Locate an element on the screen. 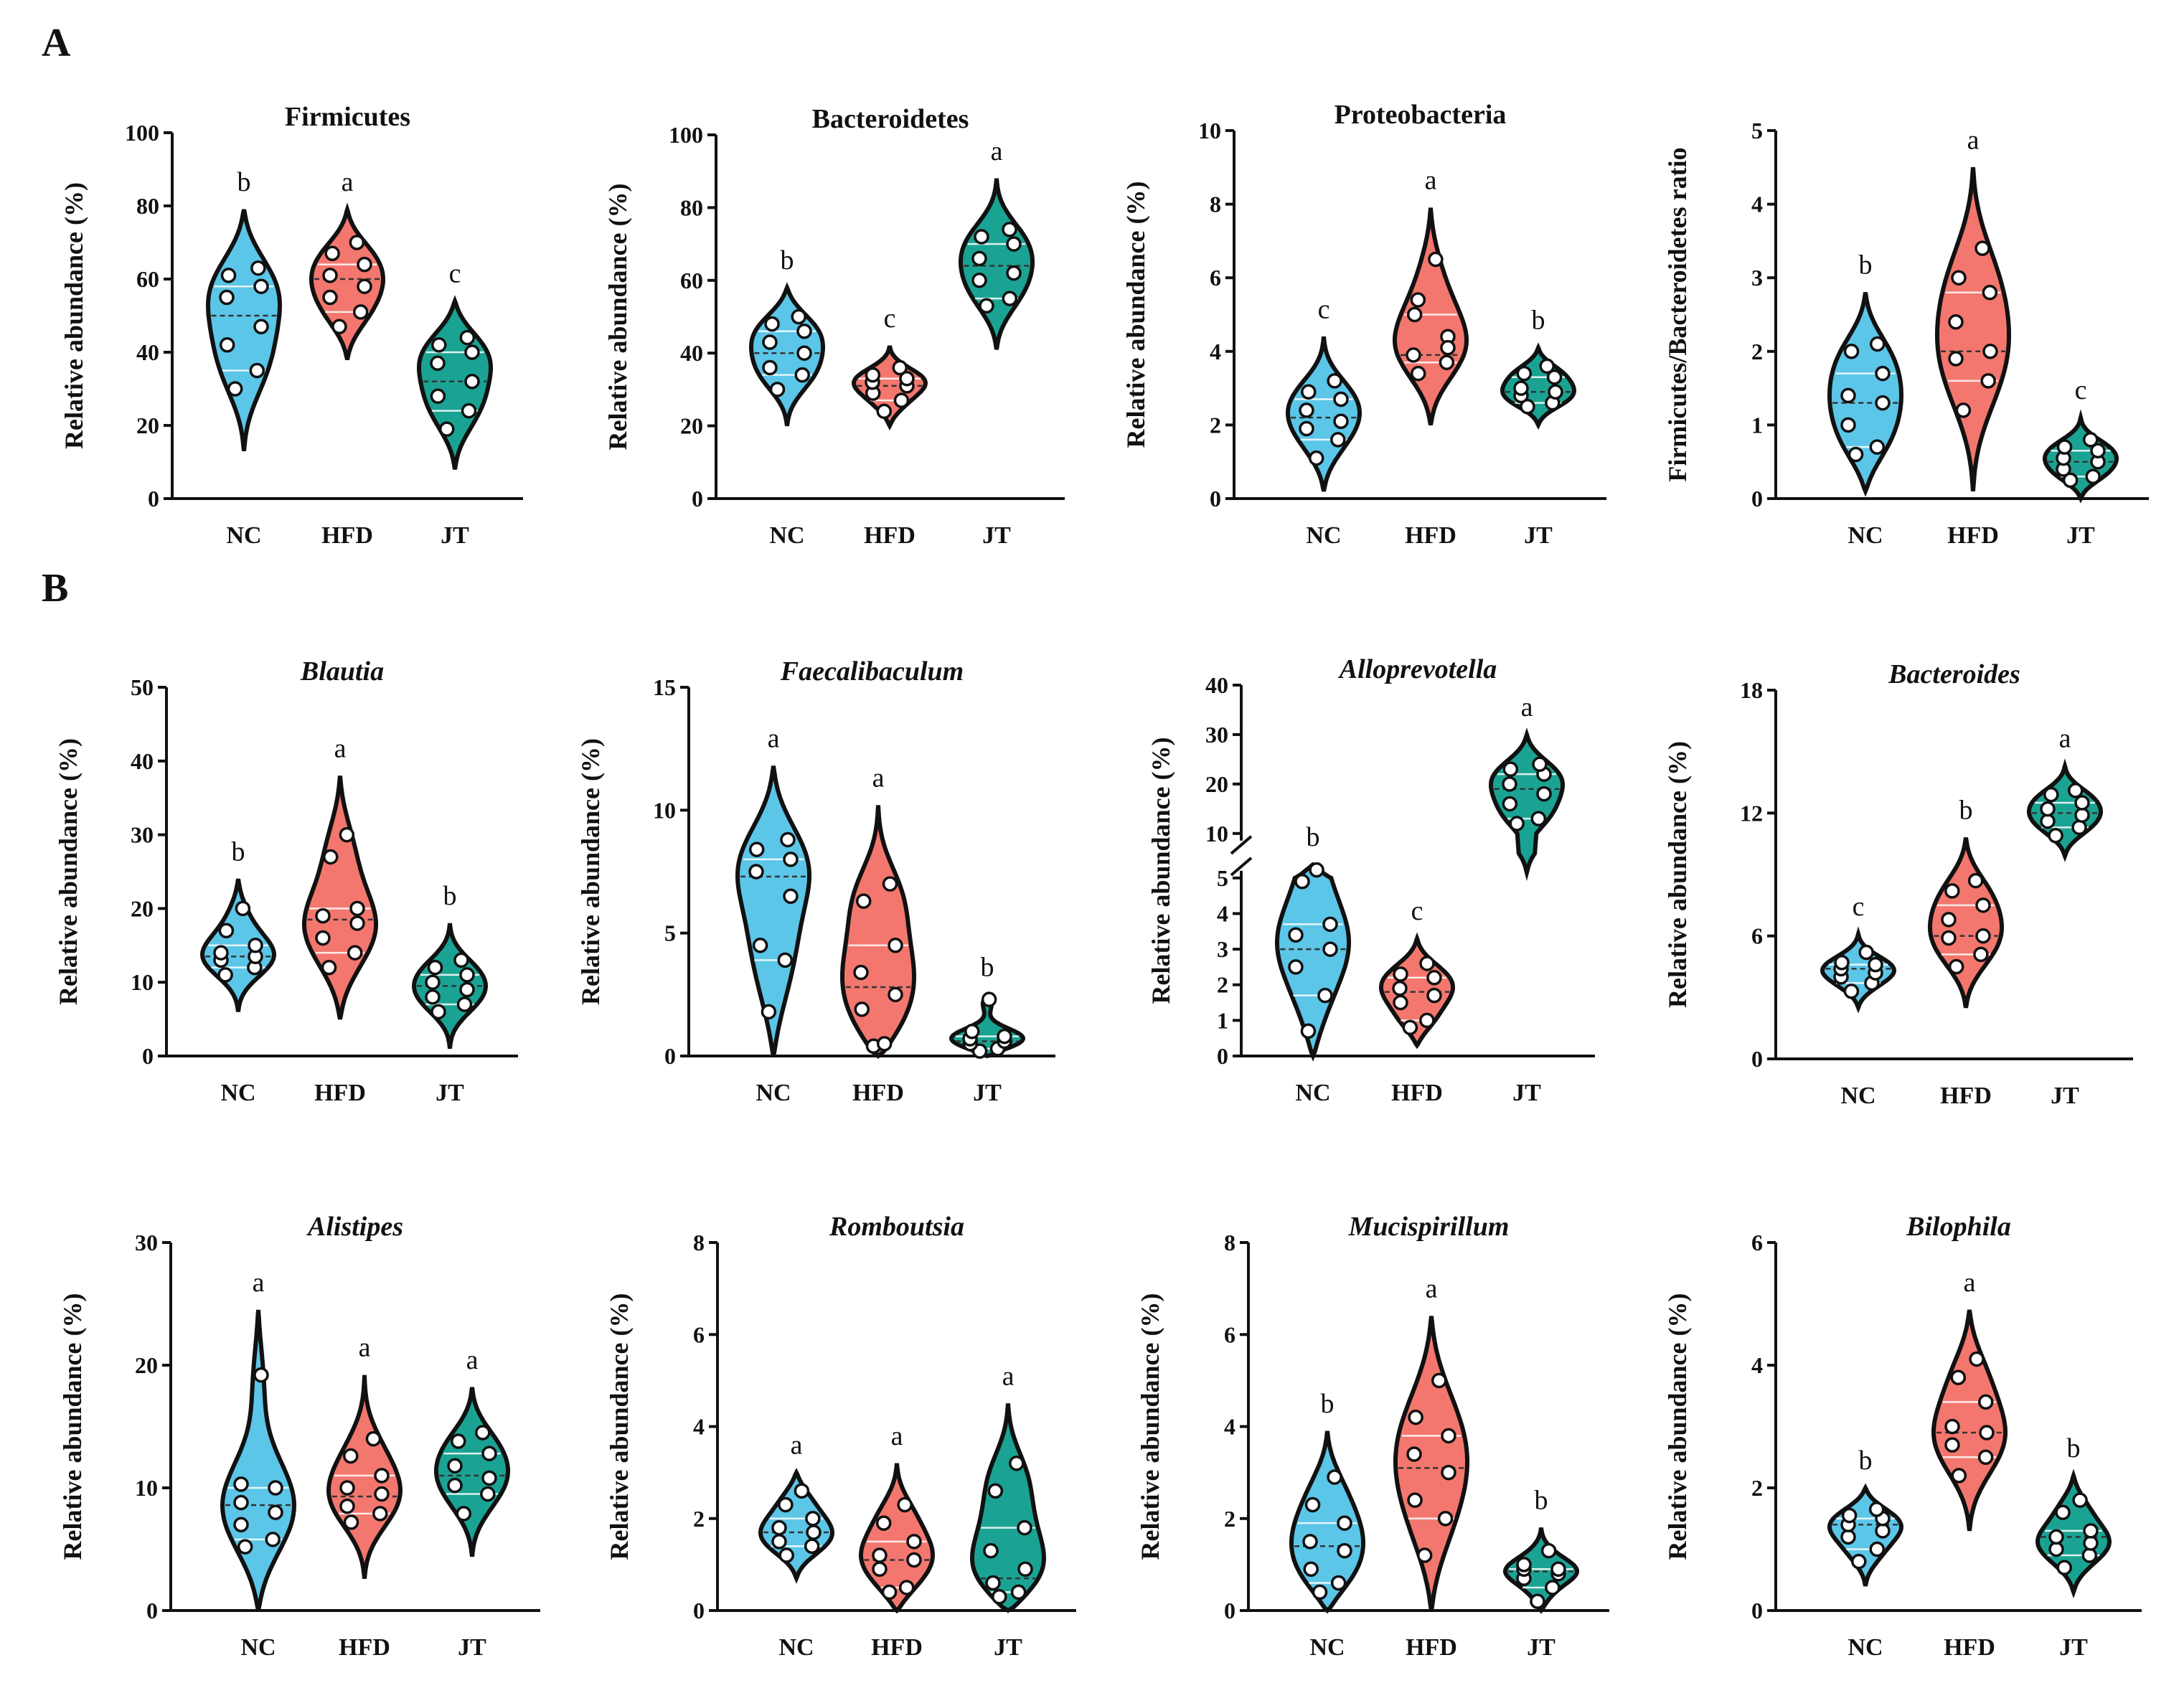 The height and width of the screenshot is (1683, 2184). chart-title: Faecalibaculum is located at coordinates (872, 671).